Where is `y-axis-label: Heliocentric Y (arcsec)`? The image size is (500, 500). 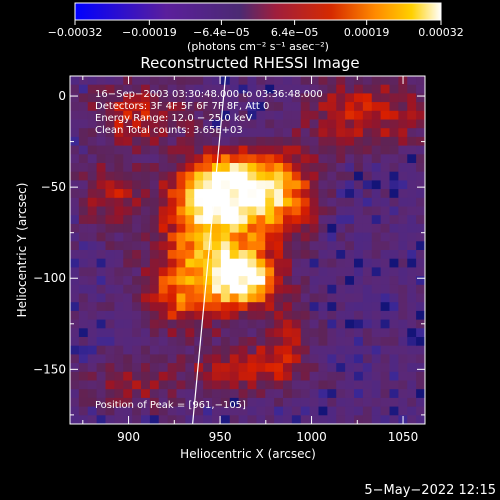
y-axis-label: Heliocentric Y (arcsec) is located at coordinates (22, 250).